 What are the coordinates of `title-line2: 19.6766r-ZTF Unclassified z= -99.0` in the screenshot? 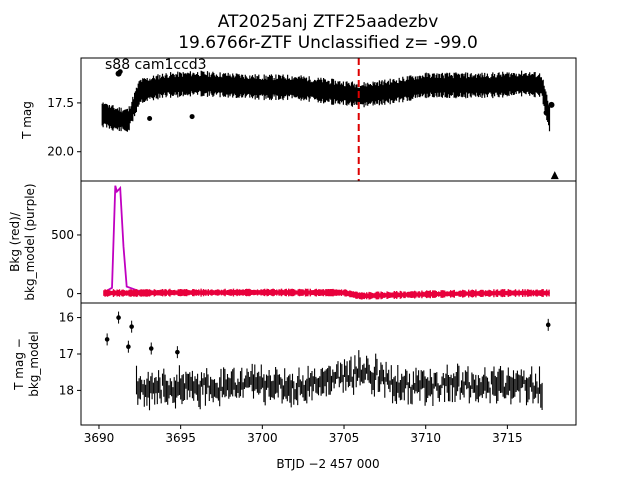 It's located at (328, 43).